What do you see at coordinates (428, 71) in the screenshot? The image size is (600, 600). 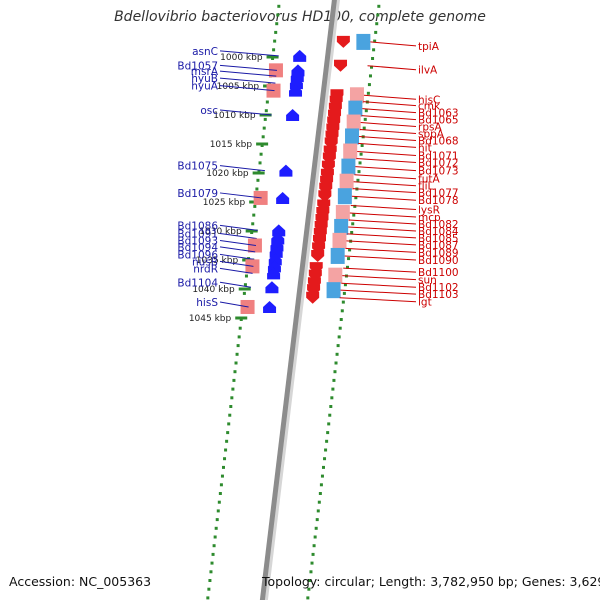 I see `forward-gene-label: ilvA` at bounding box center [428, 71].